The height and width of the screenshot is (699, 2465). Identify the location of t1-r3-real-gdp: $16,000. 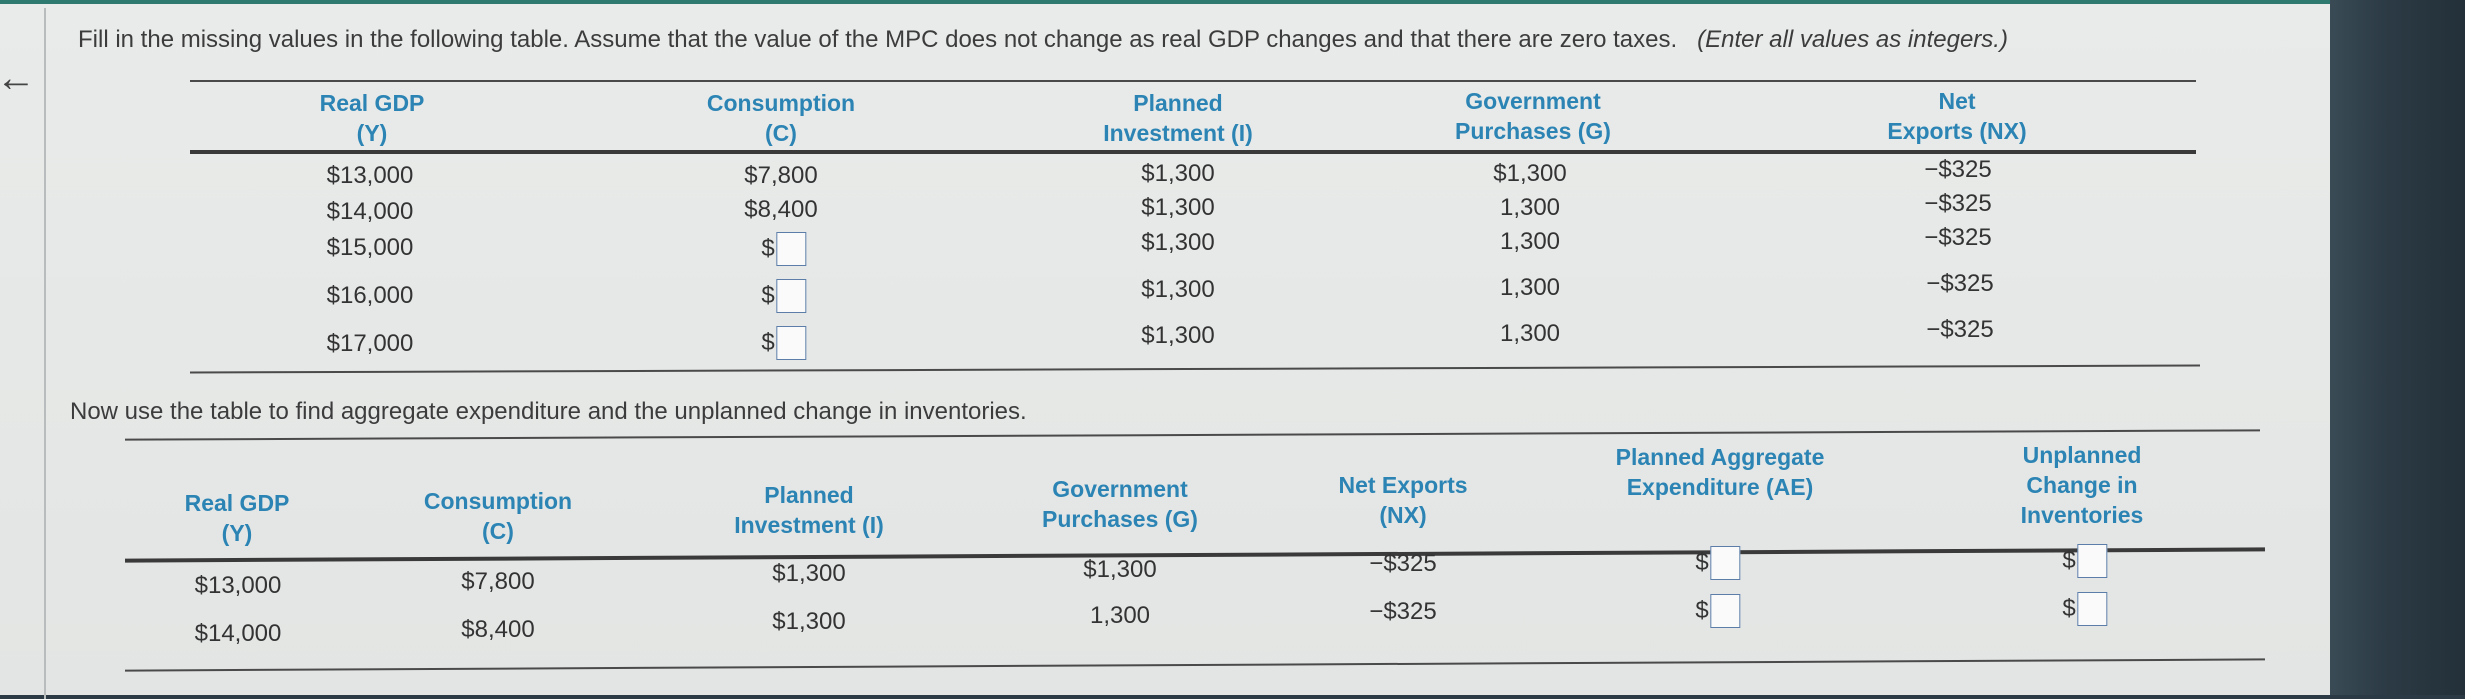
(370, 295).